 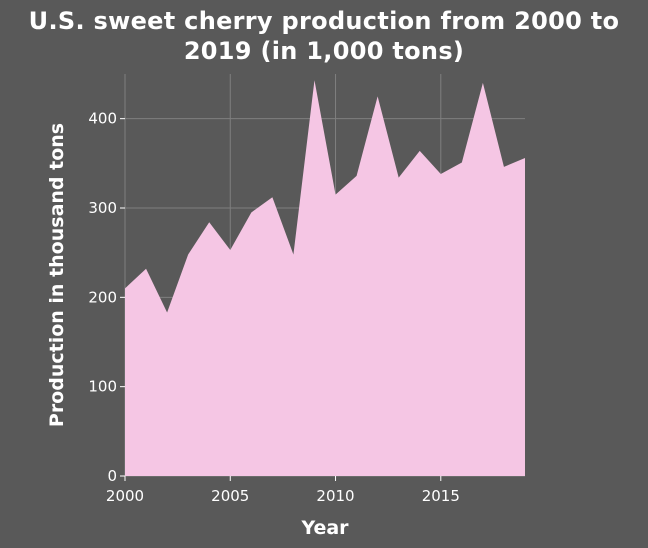 I want to click on x-axis-label: Year, so click(x=324, y=528).